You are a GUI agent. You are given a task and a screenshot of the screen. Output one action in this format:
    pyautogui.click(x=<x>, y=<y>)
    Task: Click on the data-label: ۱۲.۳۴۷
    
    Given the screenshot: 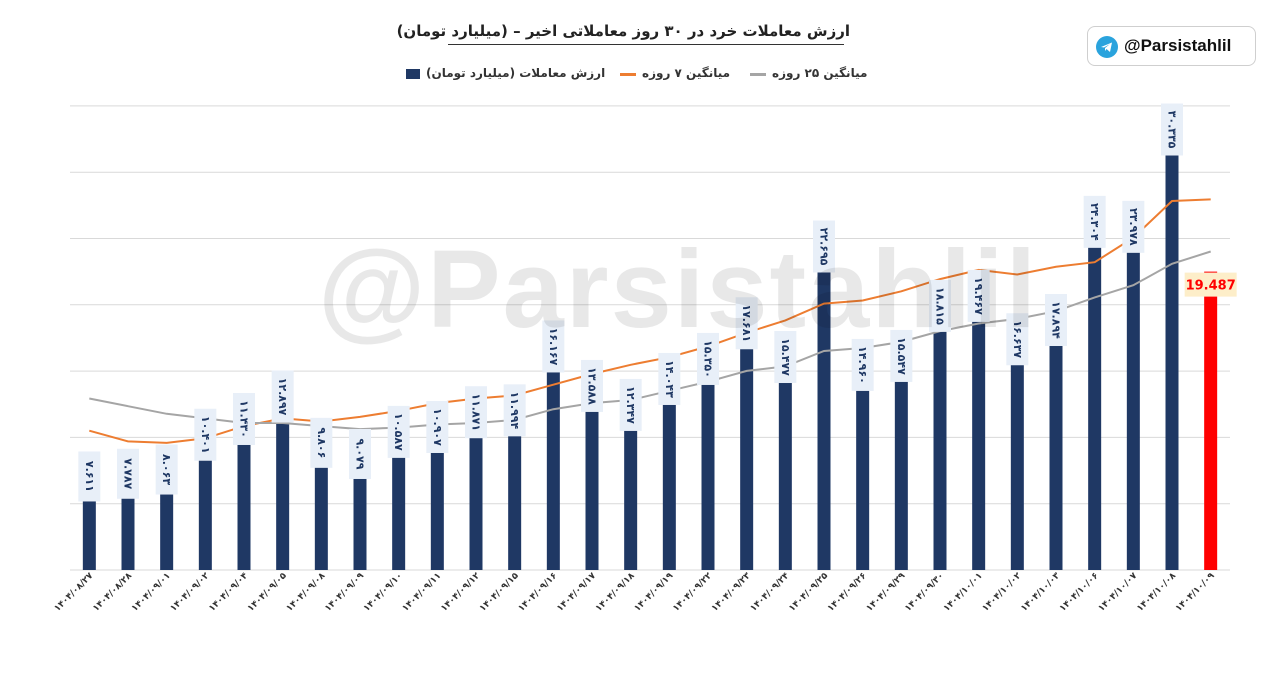 What is the action you would take?
    pyautogui.click(x=630, y=405)
    